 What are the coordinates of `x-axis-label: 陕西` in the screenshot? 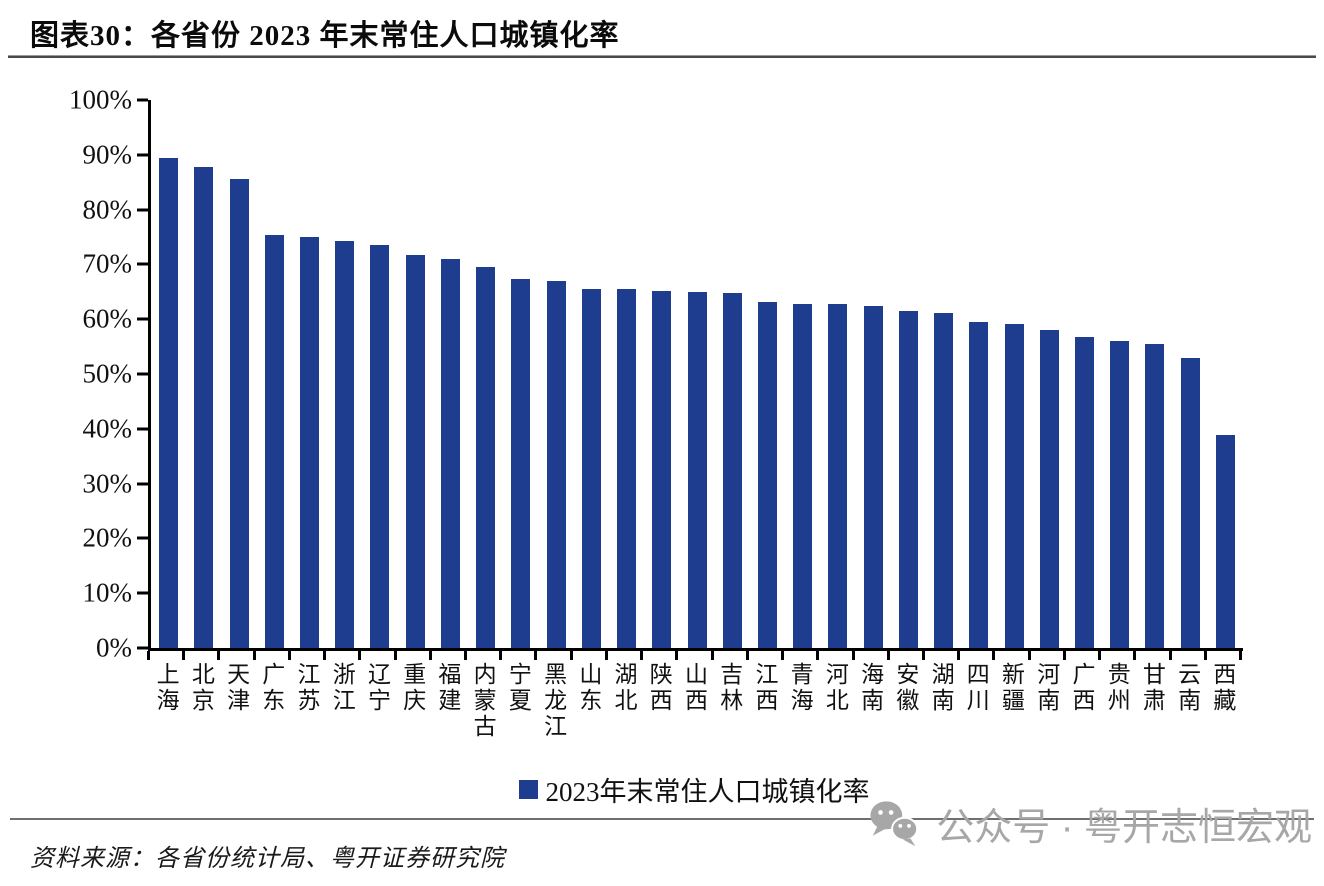 It's located at (659, 688).